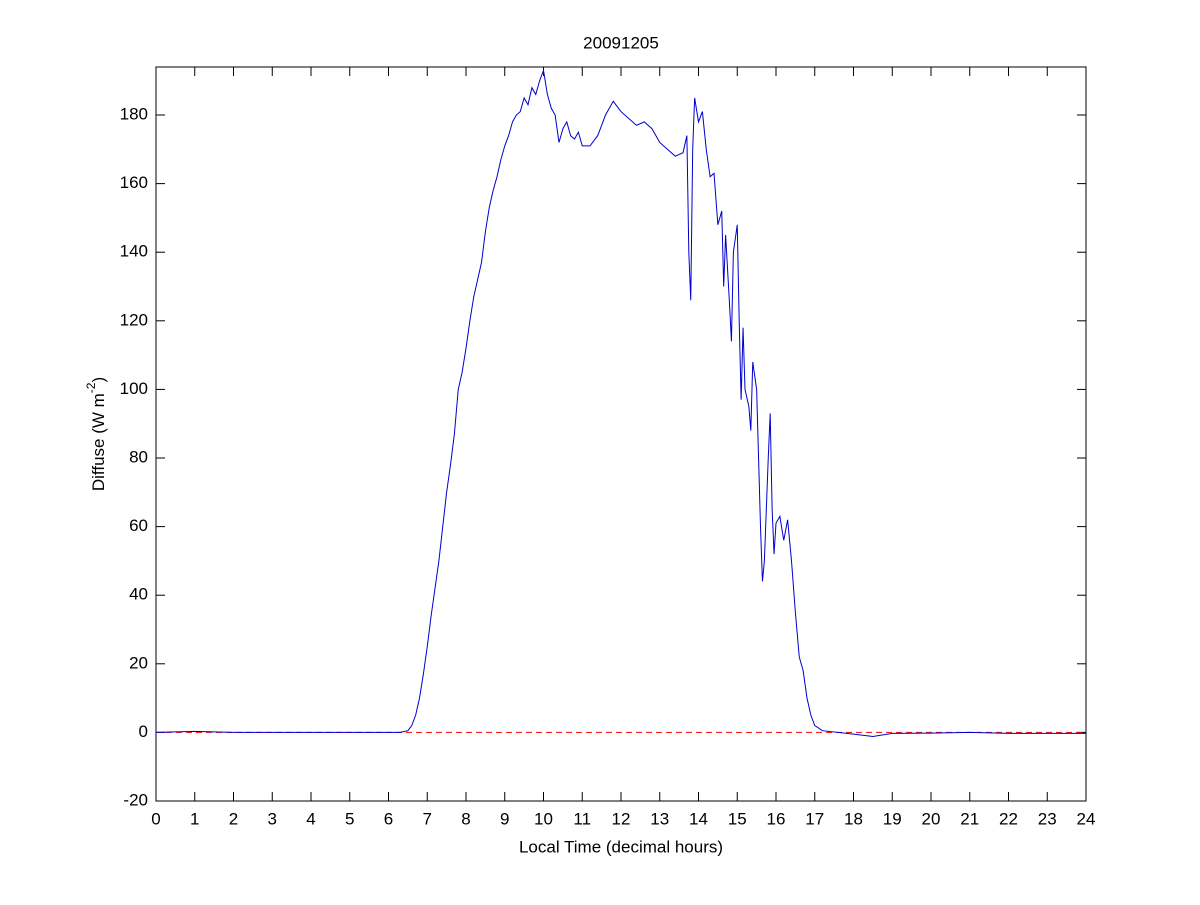 Image resolution: width=1200 pixels, height=905 pixels. What do you see at coordinates (388, 818) in the screenshot?
I see `x-tick-label: 6` at bounding box center [388, 818].